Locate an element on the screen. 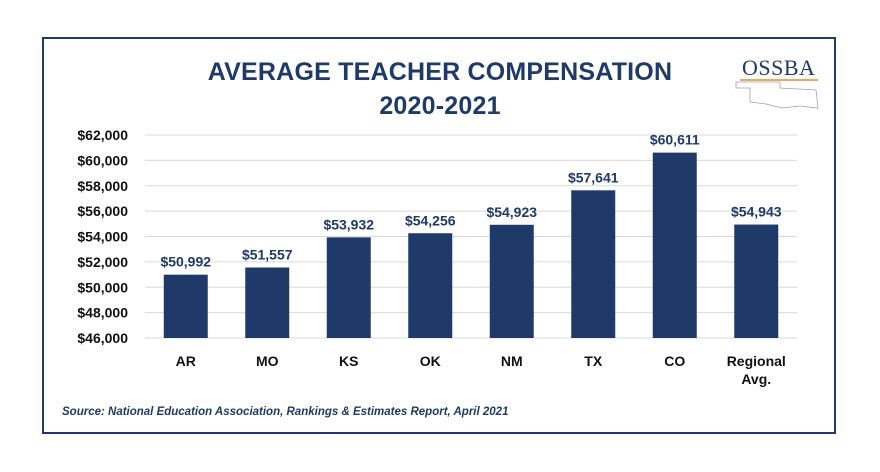 This screenshot has height=472, width=880. oklahoma-outline-icon is located at coordinates (777, 95).